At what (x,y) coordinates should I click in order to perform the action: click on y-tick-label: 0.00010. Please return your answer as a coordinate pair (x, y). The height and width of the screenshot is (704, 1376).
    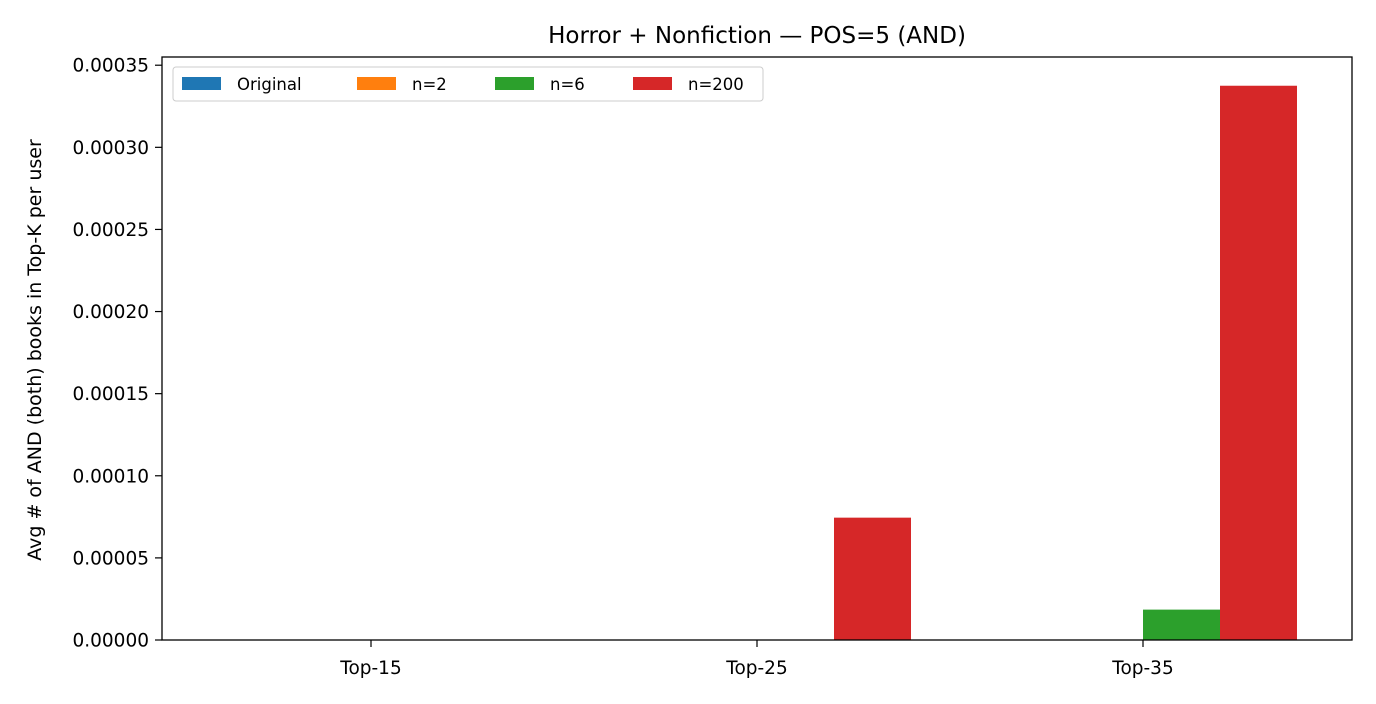
    Looking at the image, I should click on (110, 476).